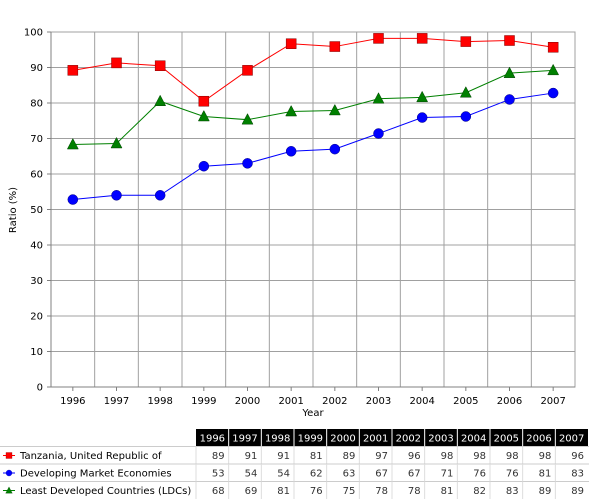 Image resolution: width=589 pixels, height=500 pixels. I want to click on table-header-cell: 2006, so click(538, 439).